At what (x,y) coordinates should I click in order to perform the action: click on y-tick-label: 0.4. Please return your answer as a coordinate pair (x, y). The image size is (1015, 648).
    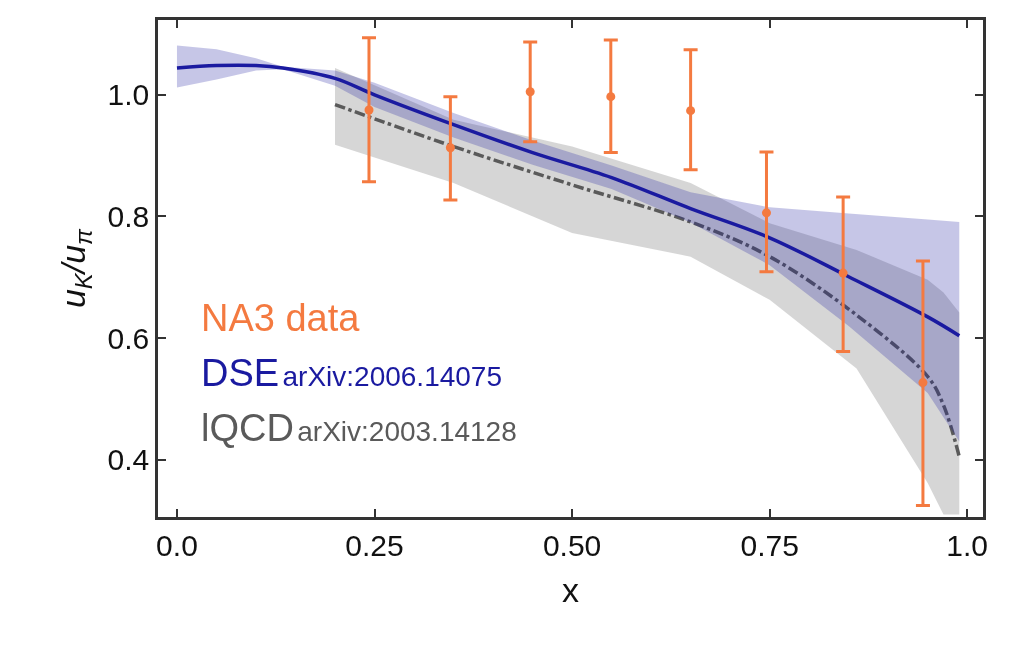
    Looking at the image, I should click on (128, 460).